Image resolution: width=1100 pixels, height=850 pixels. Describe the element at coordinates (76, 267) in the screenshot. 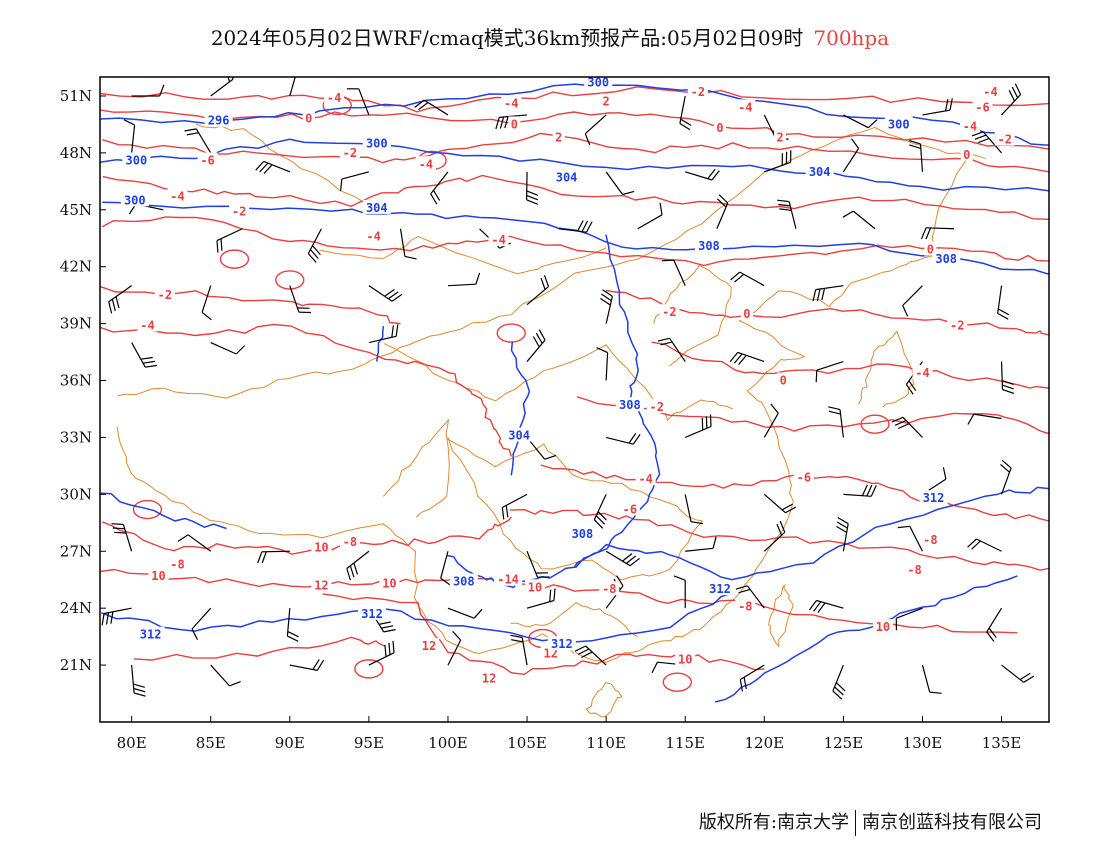

I see `y-tick-label: 42N` at that location.